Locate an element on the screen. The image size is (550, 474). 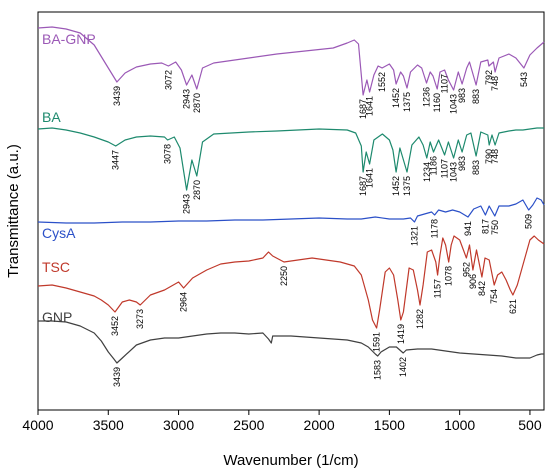
x-tick-label: 1500 is located at coordinates (389, 425).